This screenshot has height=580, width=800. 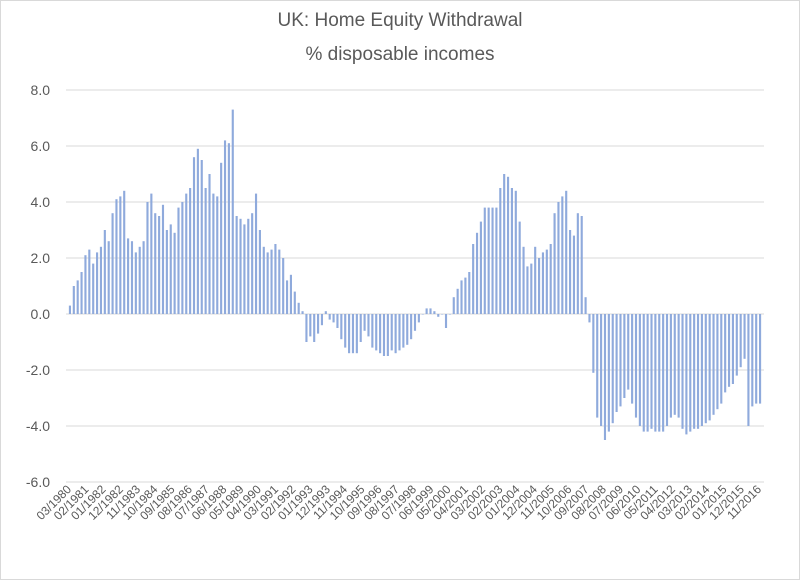 I want to click on chart-title: UK: Home Equity Withdrawal, so click(x=400, y=20).